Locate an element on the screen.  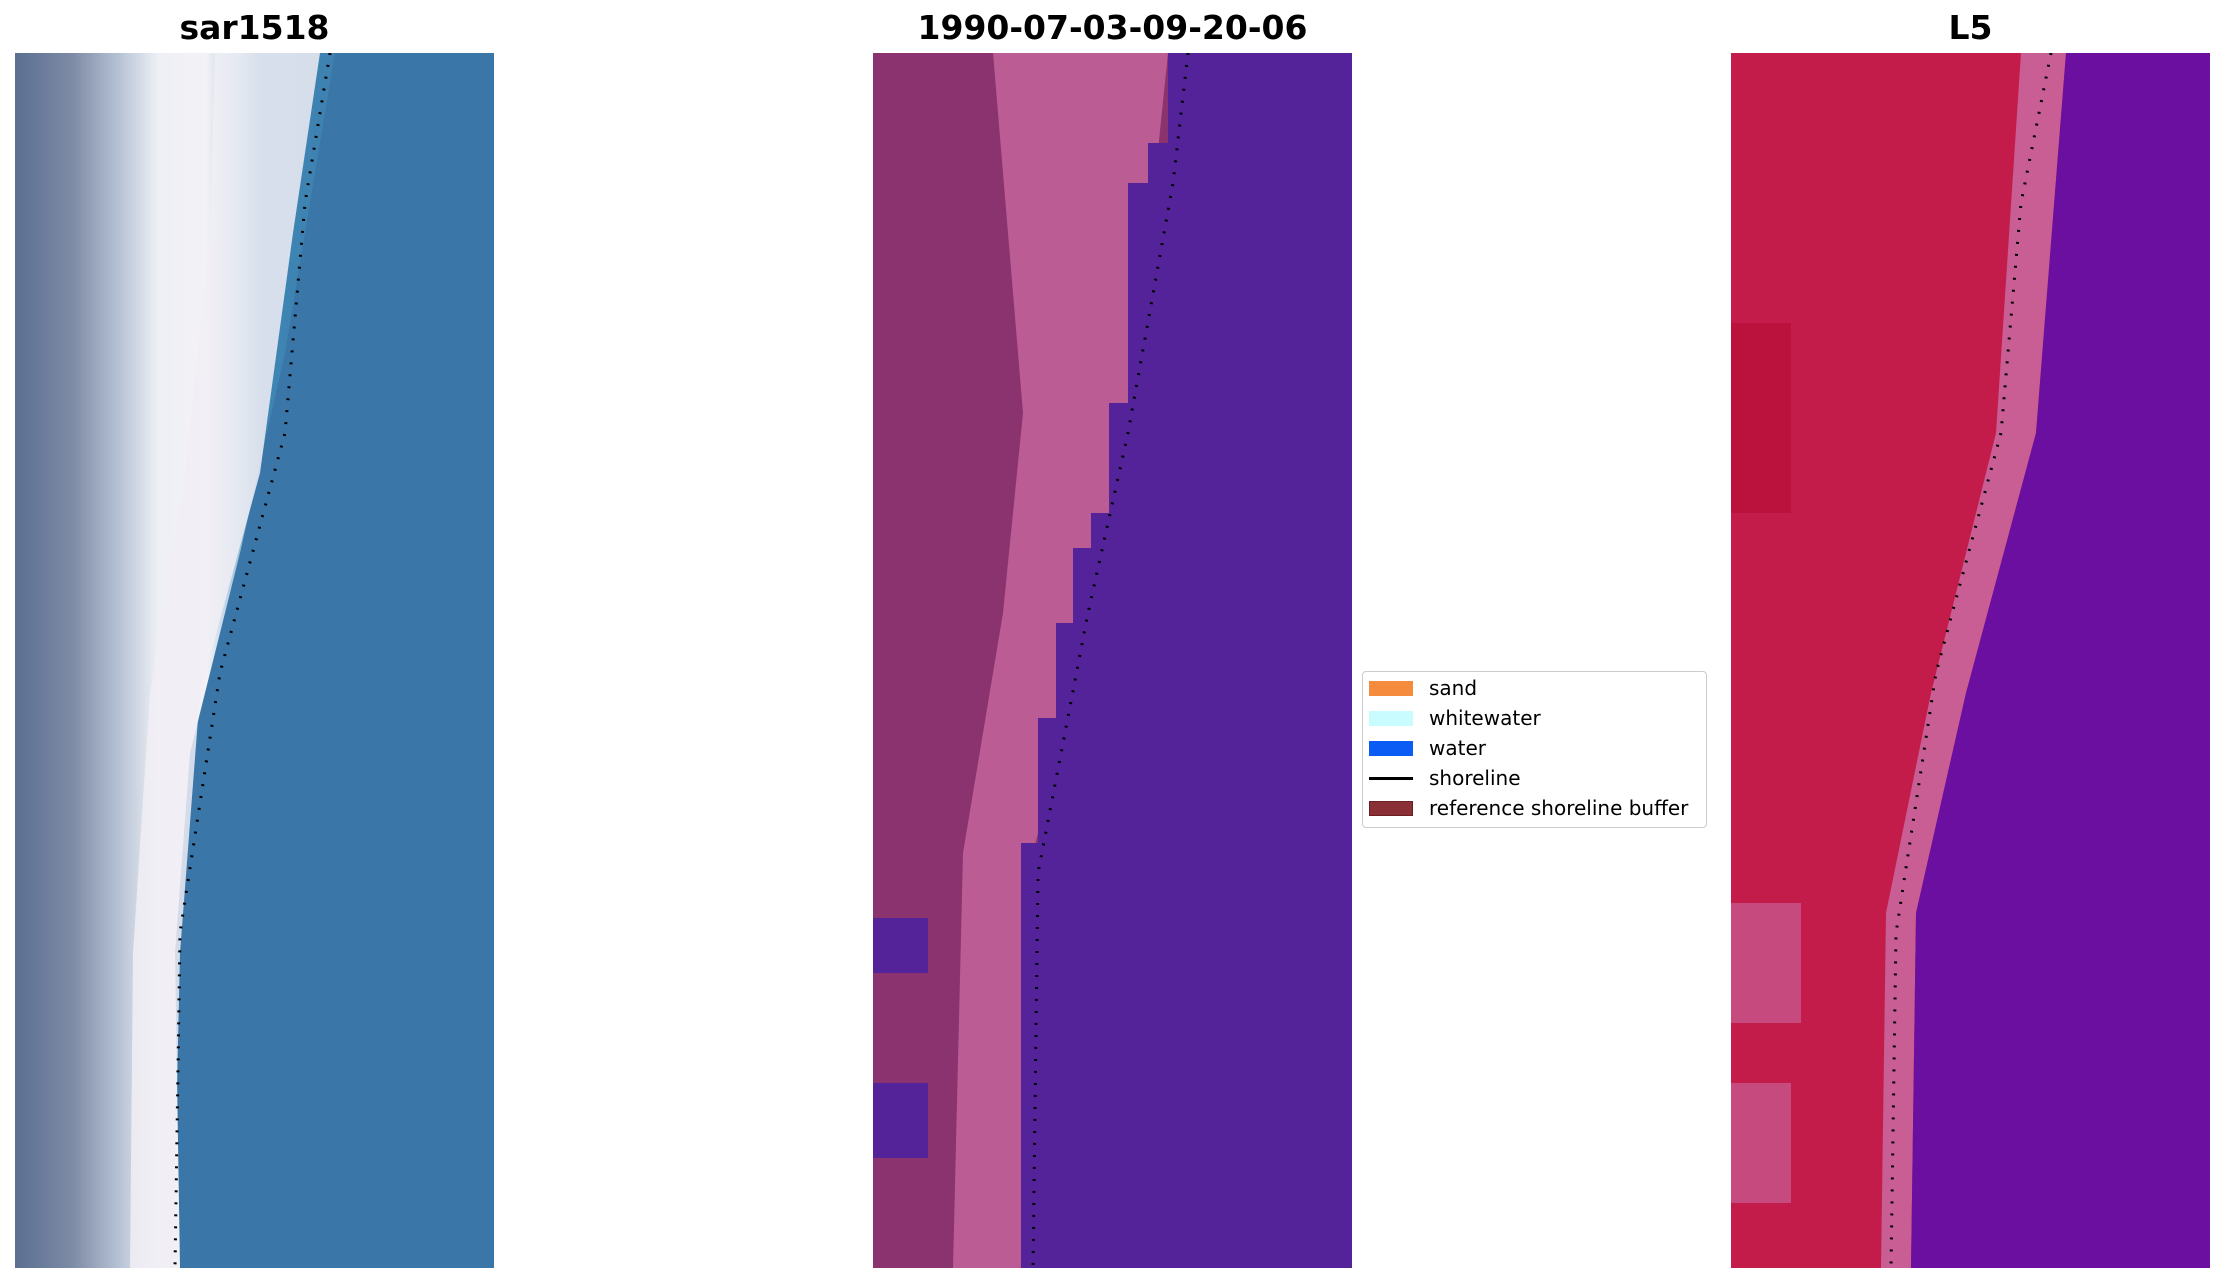
legend-label: water is located at coordinates (1457, 748).